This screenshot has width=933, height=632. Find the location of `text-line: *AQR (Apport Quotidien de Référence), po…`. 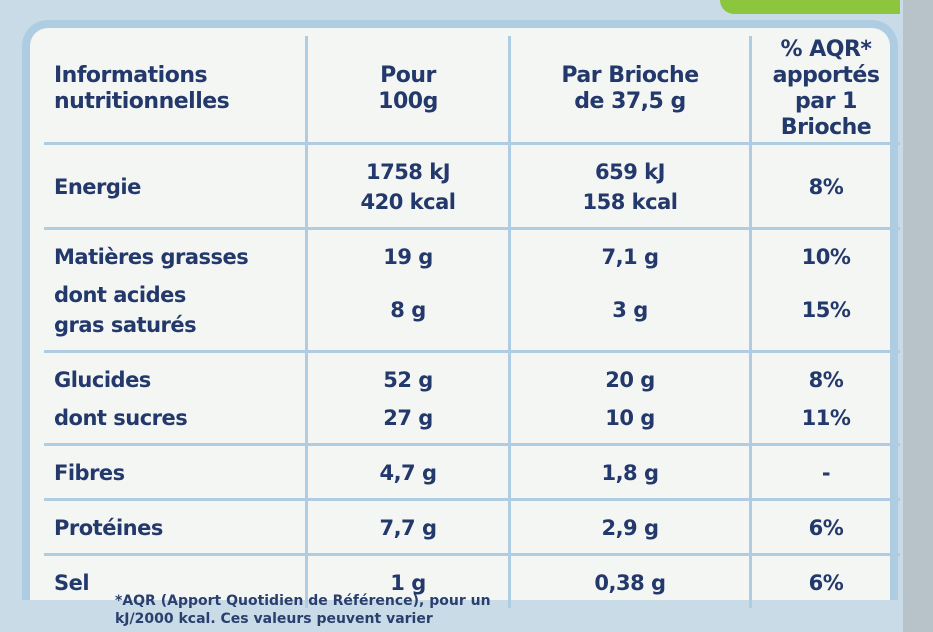

text-line: *AQR (Apport Quotidien de Référence), po… is located at coordinates (303, 601).